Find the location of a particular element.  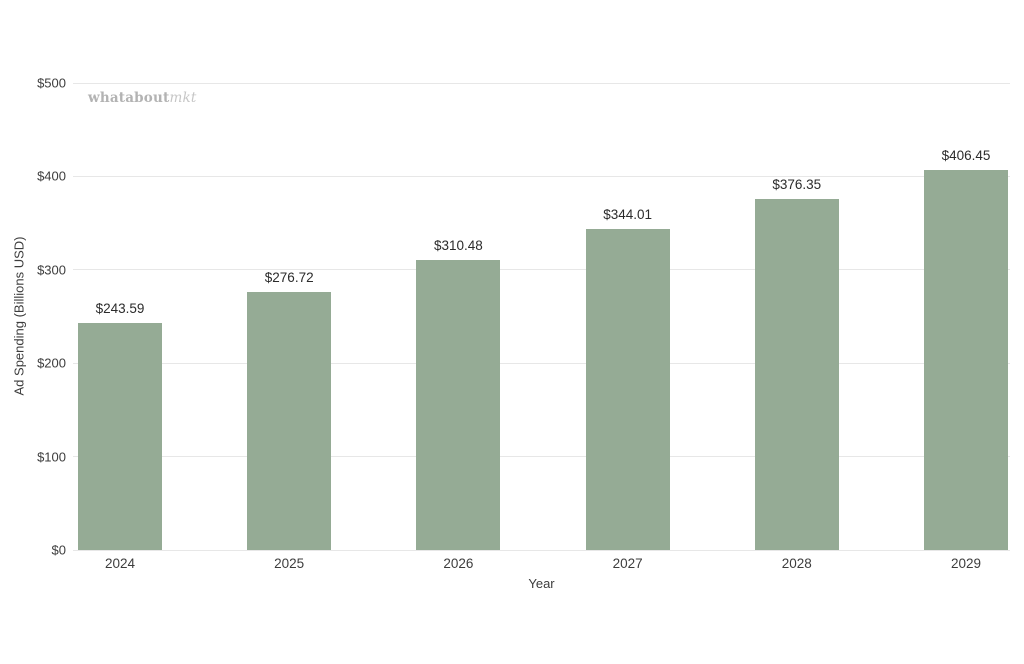

x-tick-label: 2025 is located at coordinates (289, 563).